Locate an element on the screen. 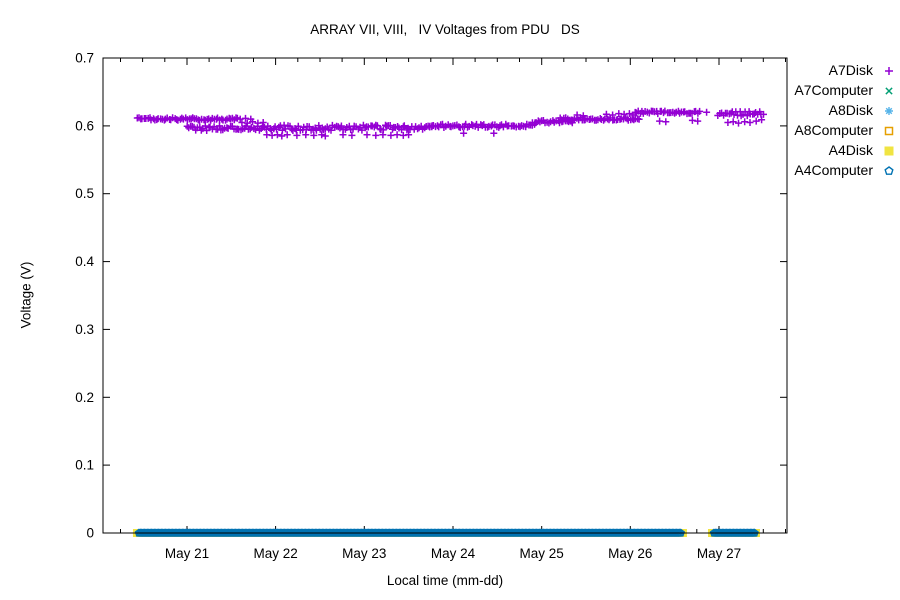 Image resolution: width=900 pixels, height=600 pixels. y-tick-label: 0.3 is located at coordinates (84, 329).